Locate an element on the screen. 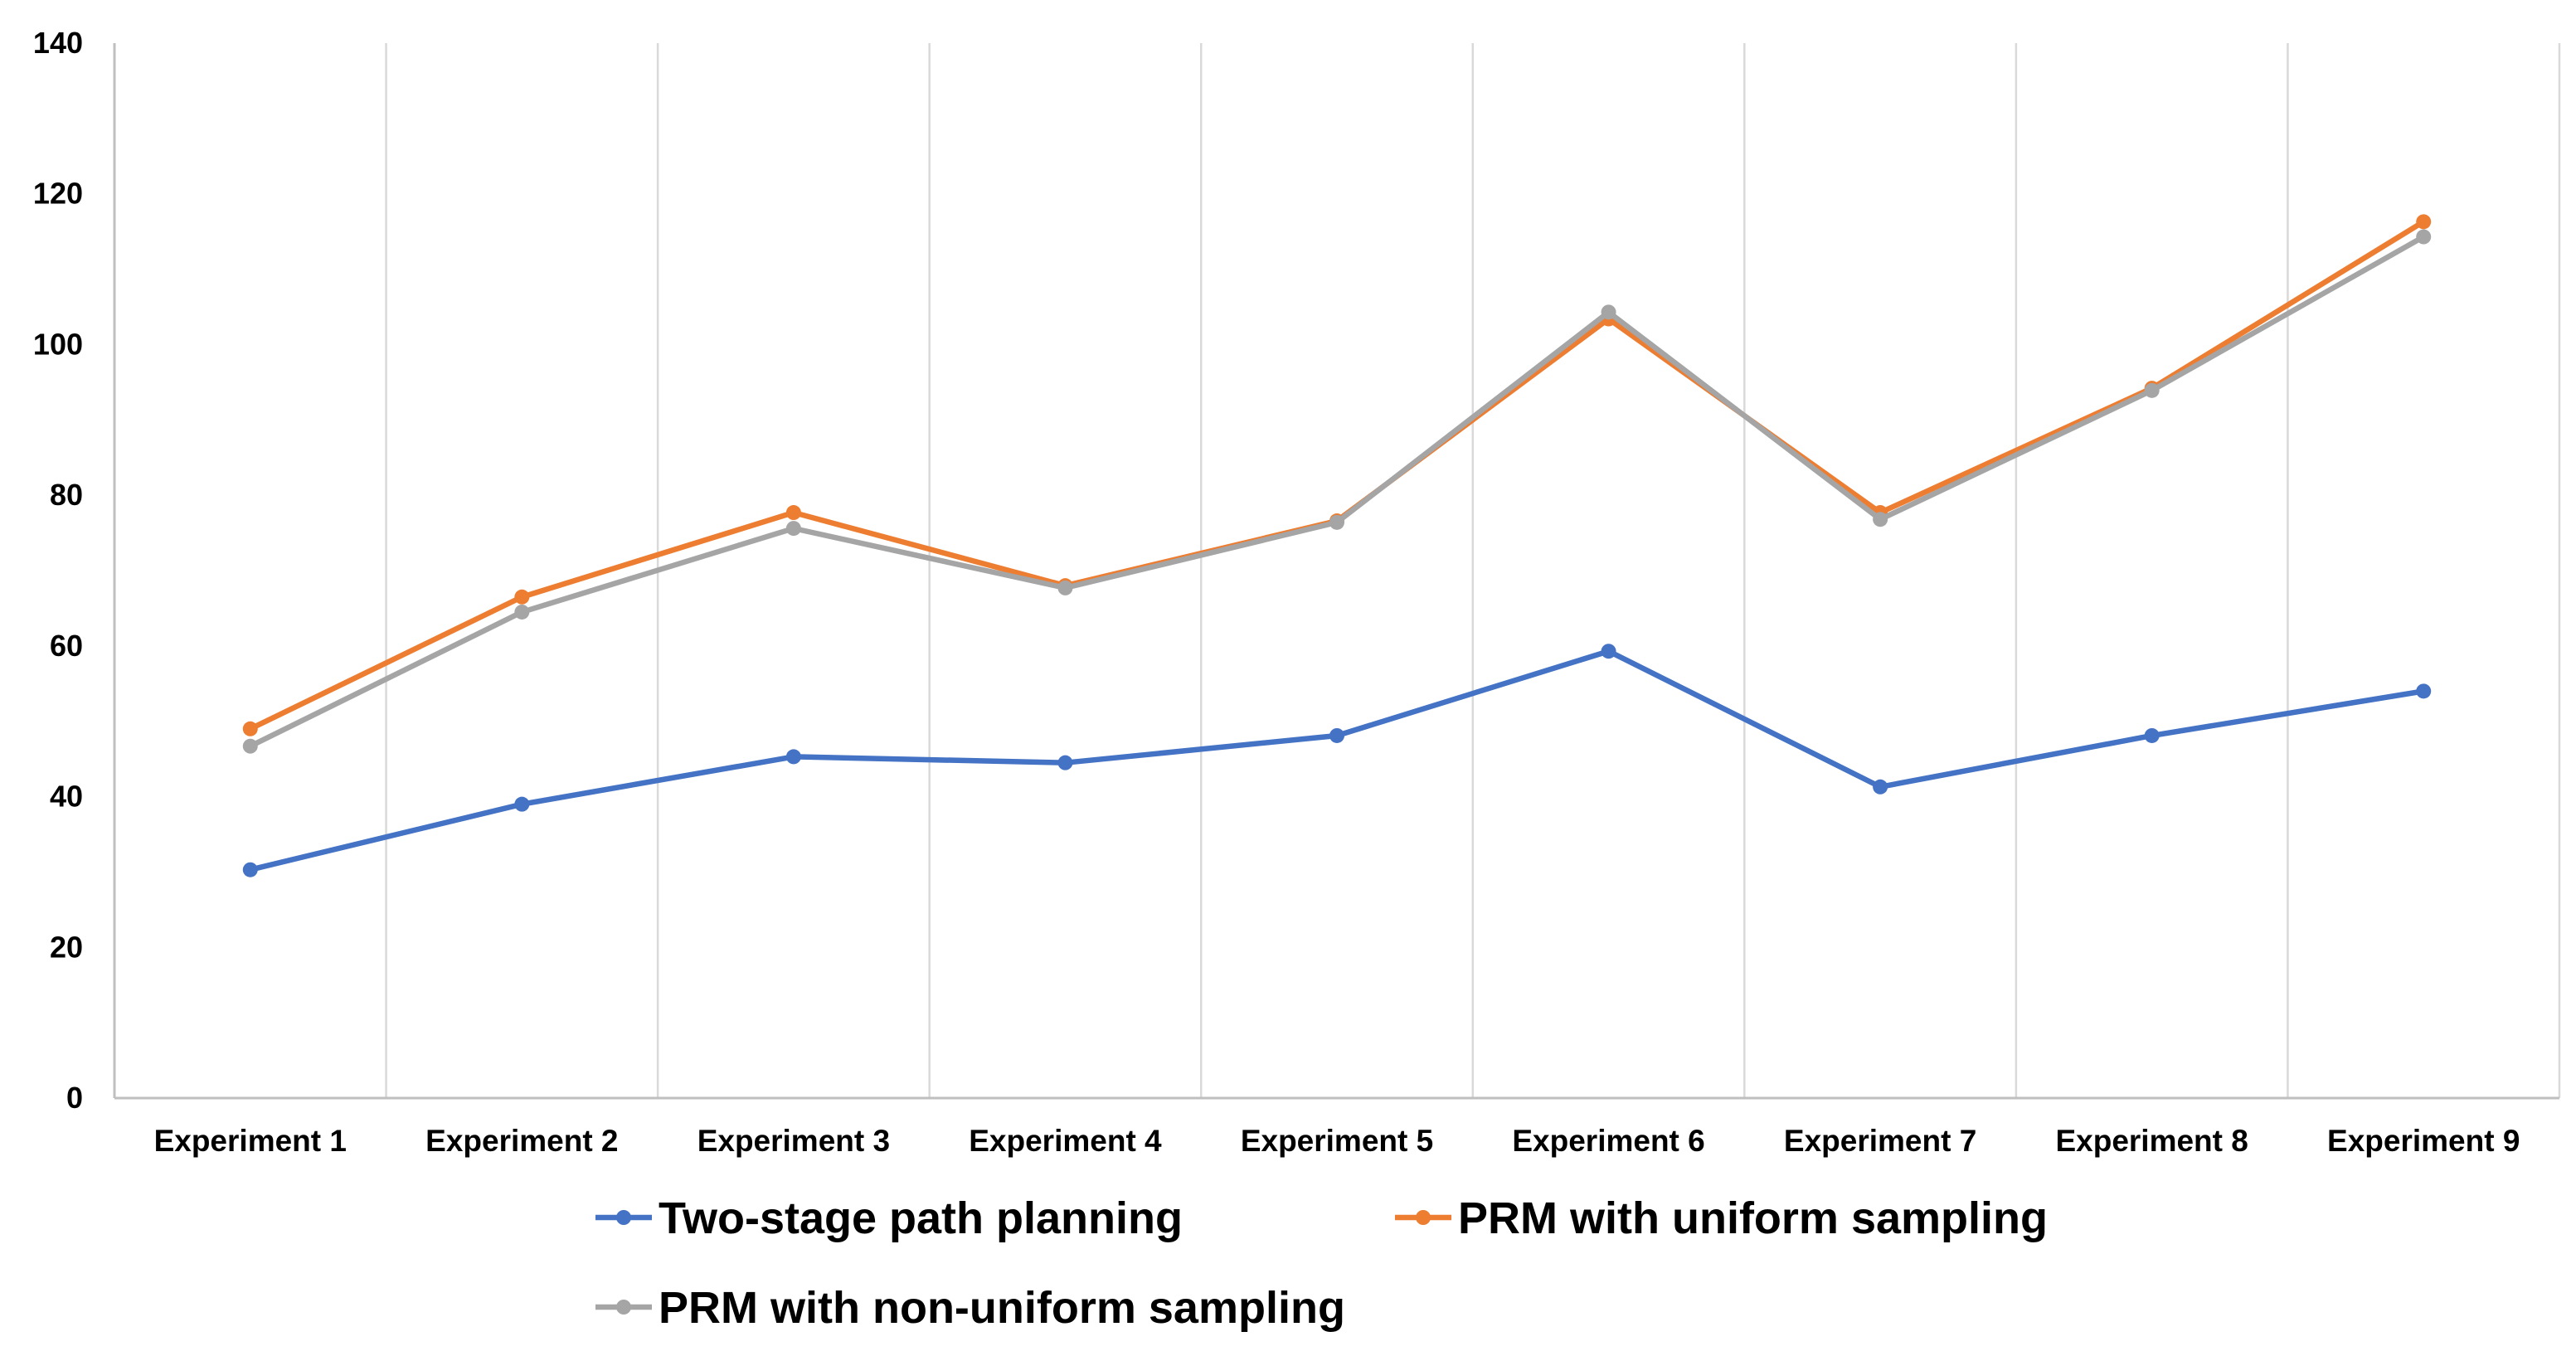  series-line is located at coordinates (1337, 760).